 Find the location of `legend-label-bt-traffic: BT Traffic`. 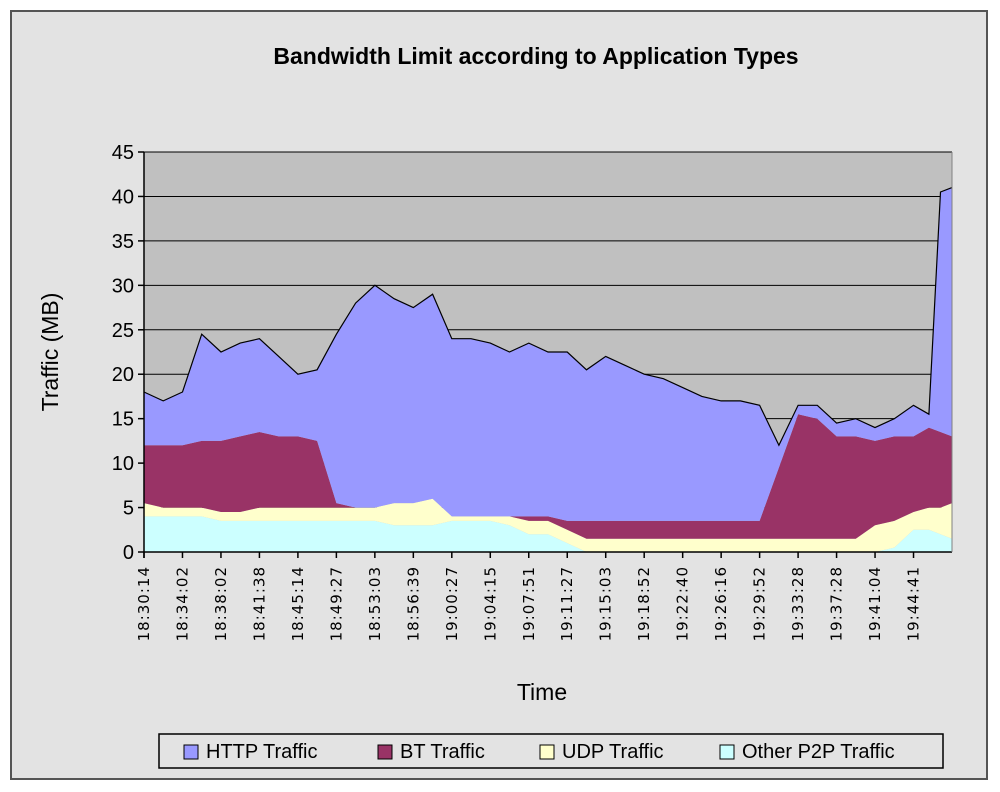

legend-label-bt-traffic: BT Traffic is located at coordinates (442, 752).